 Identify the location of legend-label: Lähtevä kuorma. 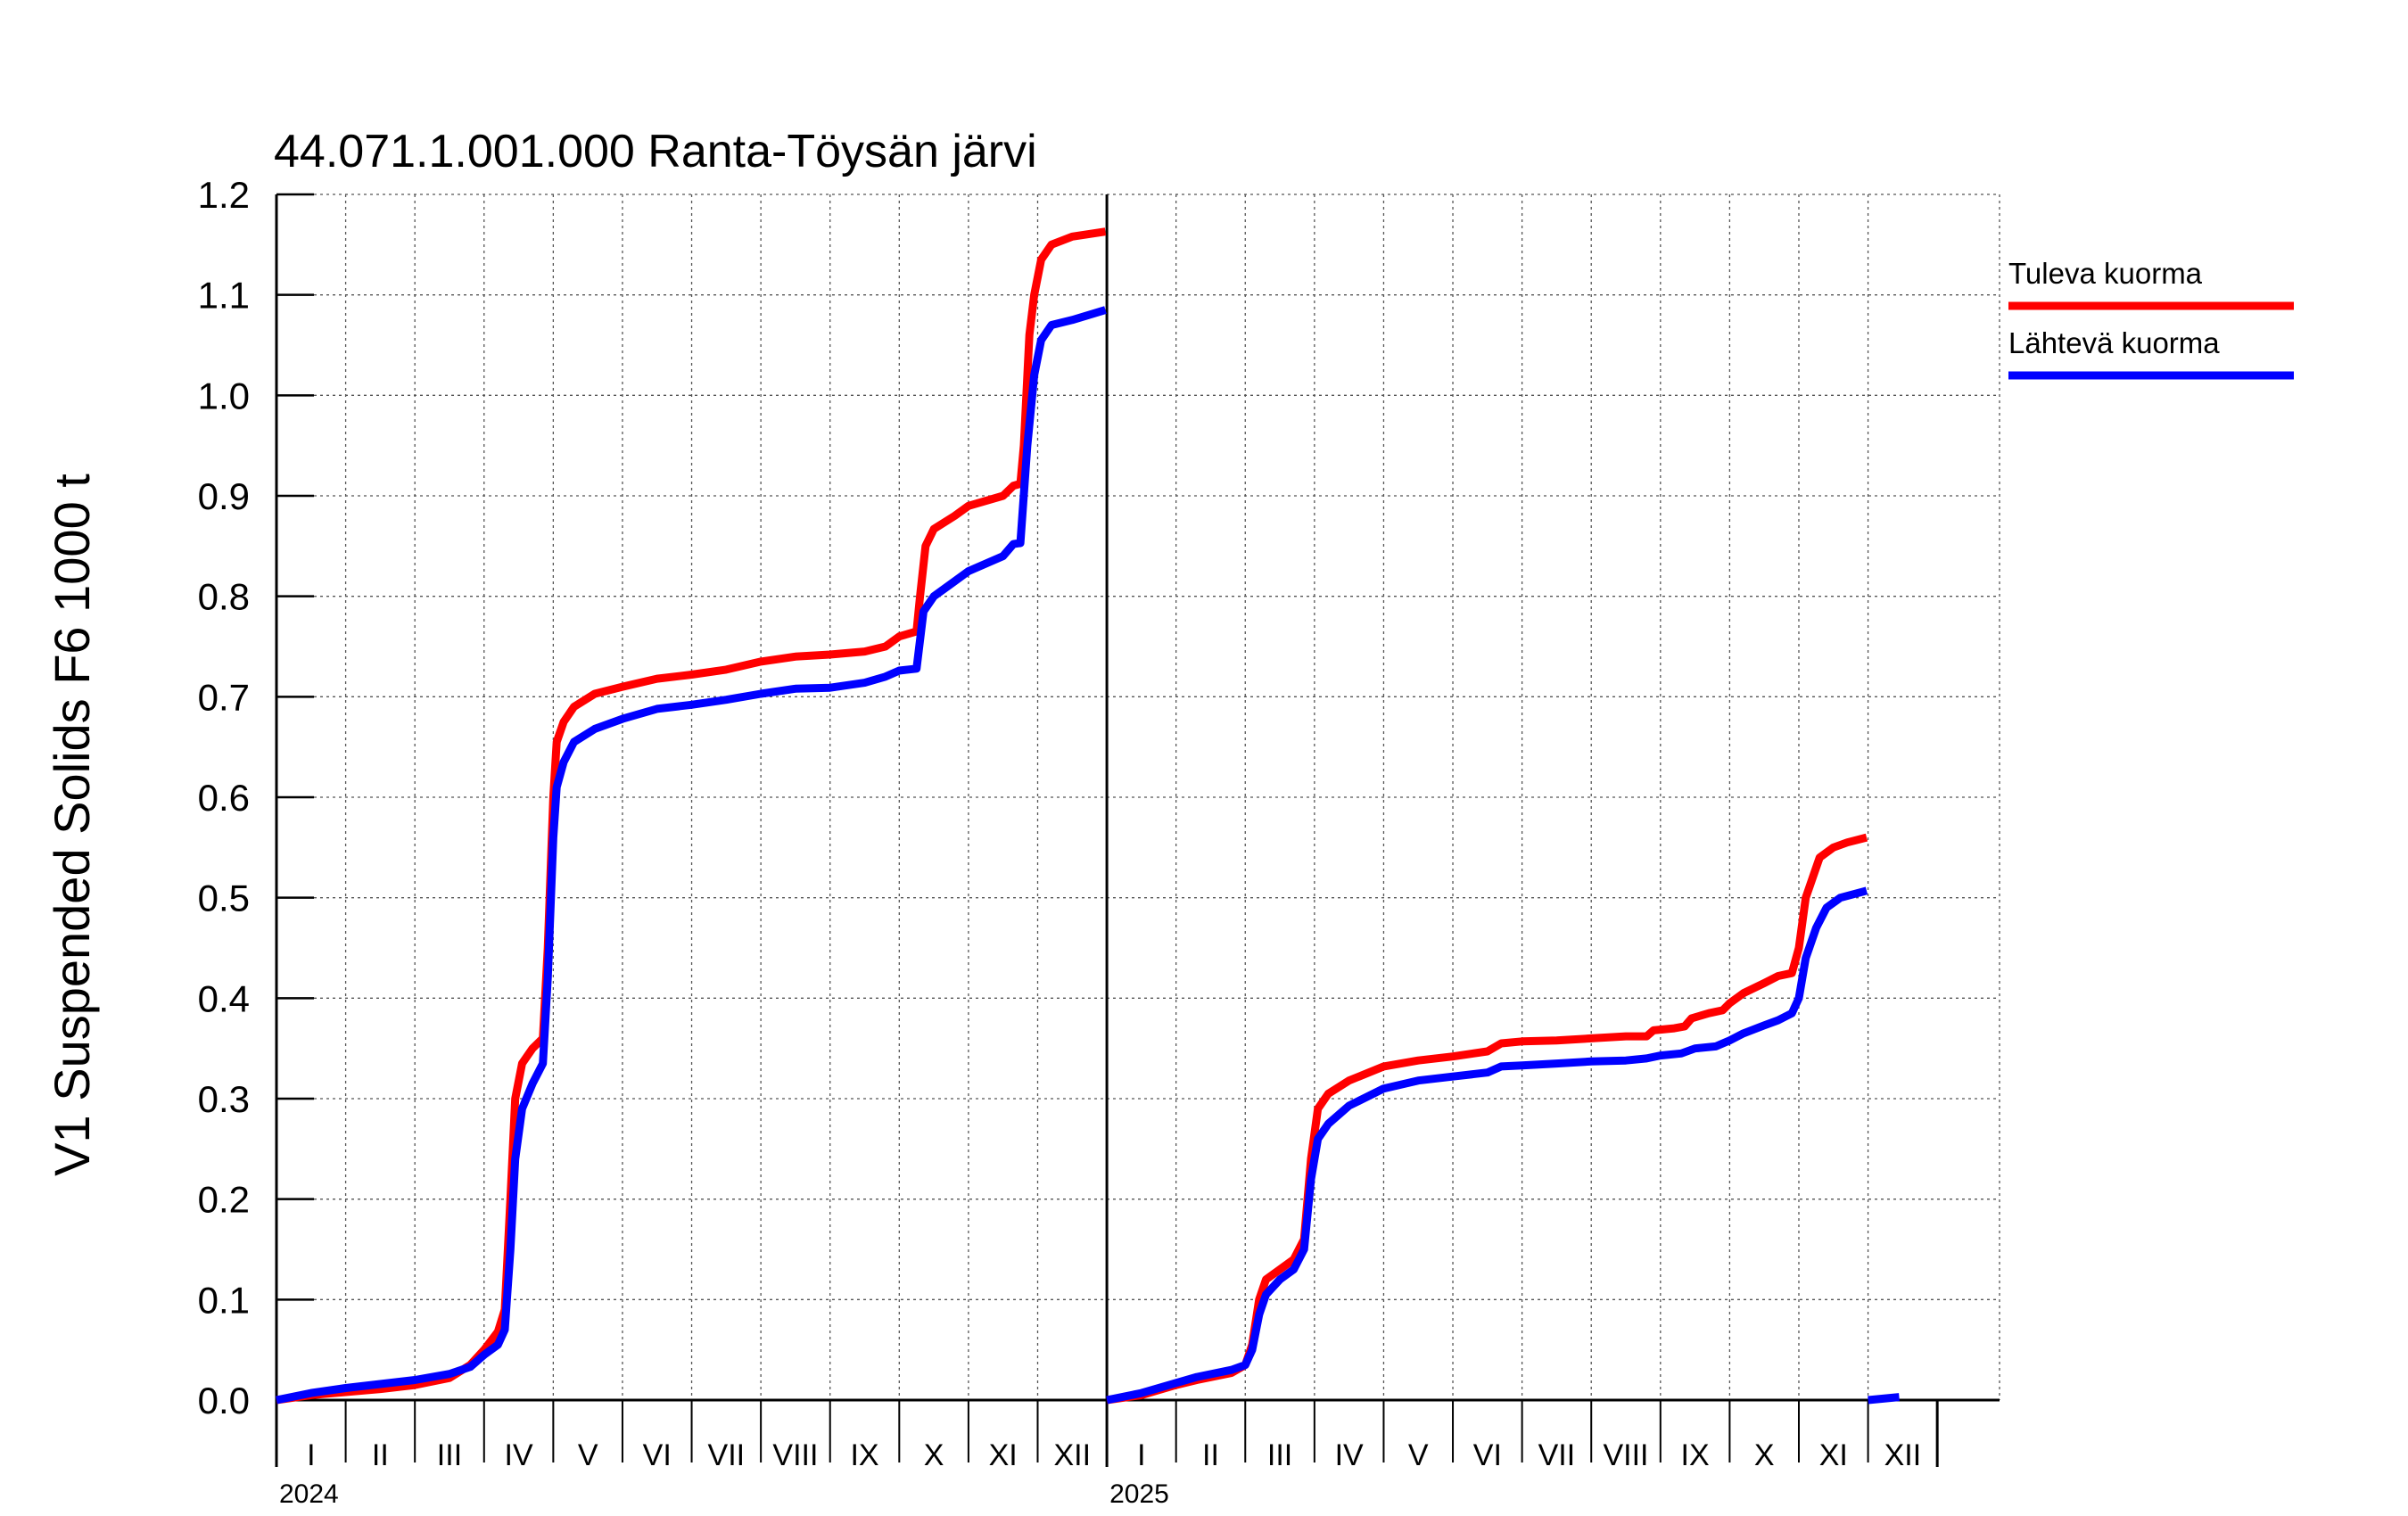
(2114, 342).